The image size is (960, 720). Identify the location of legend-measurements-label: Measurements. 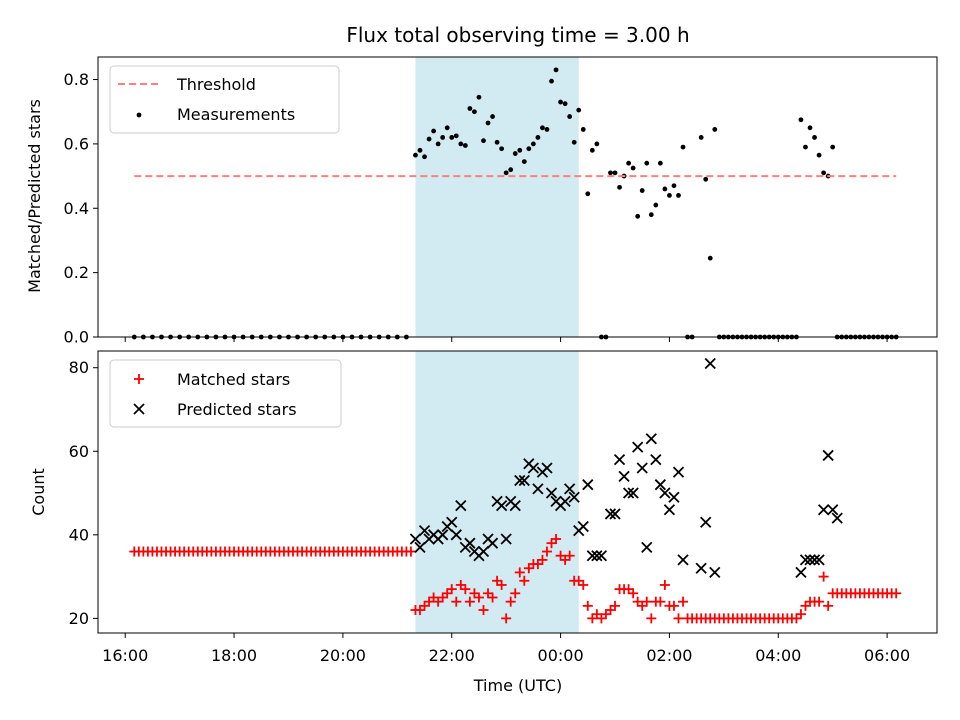
(236, 114).